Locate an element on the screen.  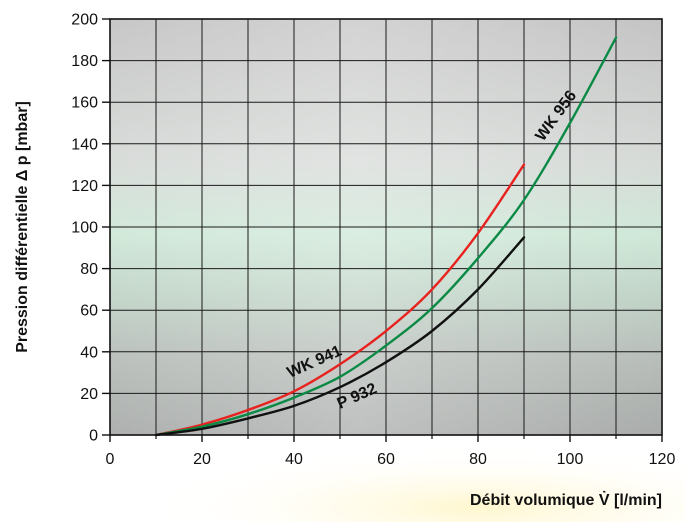
x-tick-label: 80 is located at coordinates (478, 459).